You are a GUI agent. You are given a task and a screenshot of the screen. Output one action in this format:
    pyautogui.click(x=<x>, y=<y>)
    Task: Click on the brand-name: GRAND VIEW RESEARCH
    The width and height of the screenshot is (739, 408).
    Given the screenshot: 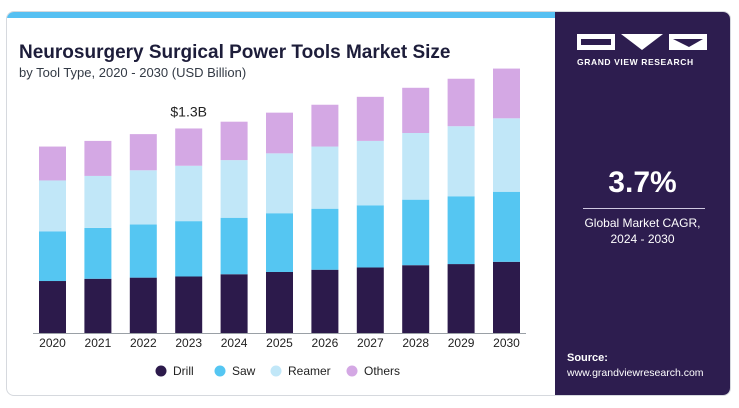 What is the action you would take?
    pyautogui.click(x=635, y=62)
    